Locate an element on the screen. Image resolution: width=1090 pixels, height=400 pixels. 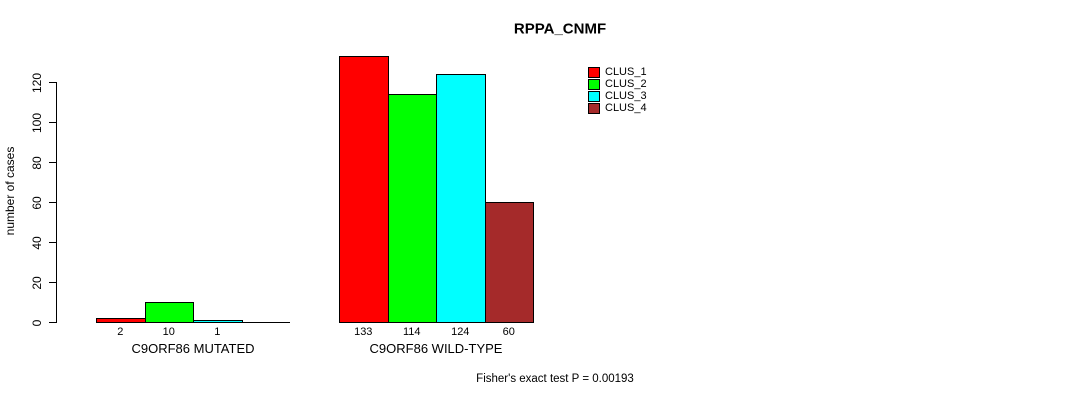
group-label: C9ORF86 WILD-TYPE is located at coordinates (436, 348).